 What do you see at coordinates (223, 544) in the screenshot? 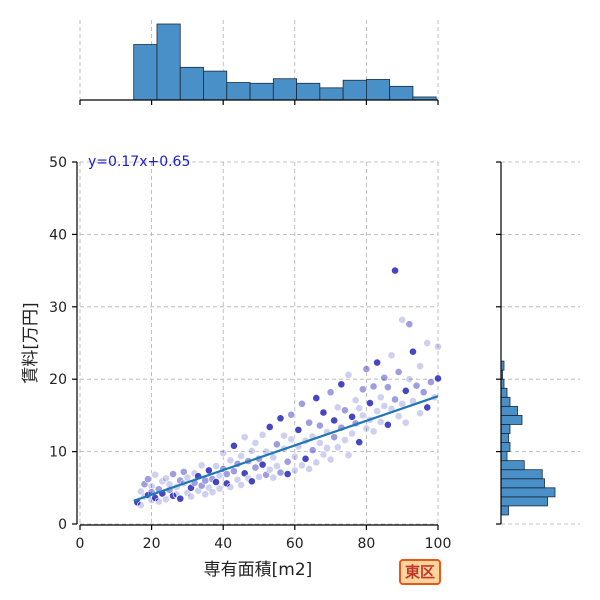
I see `x-tick-label: 40` at bounding box center [223, 544].